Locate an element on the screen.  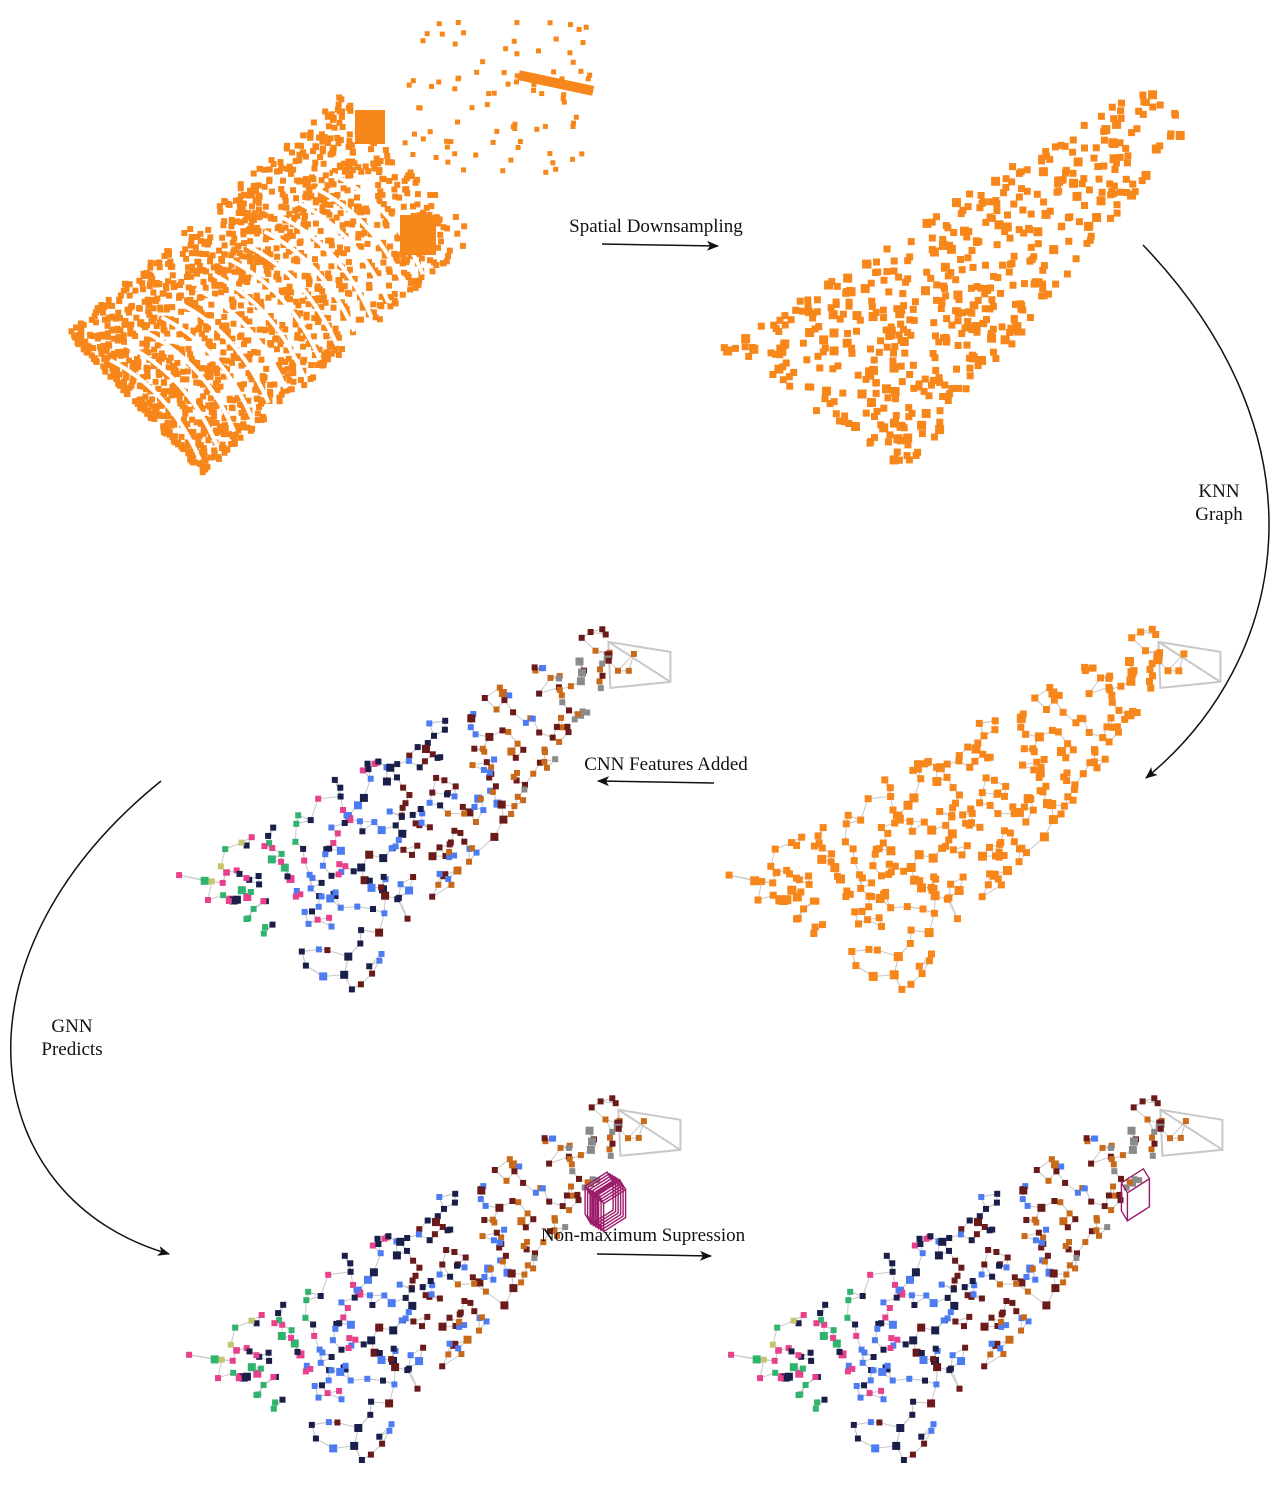
scan-object is located at coordinates (418, 235).